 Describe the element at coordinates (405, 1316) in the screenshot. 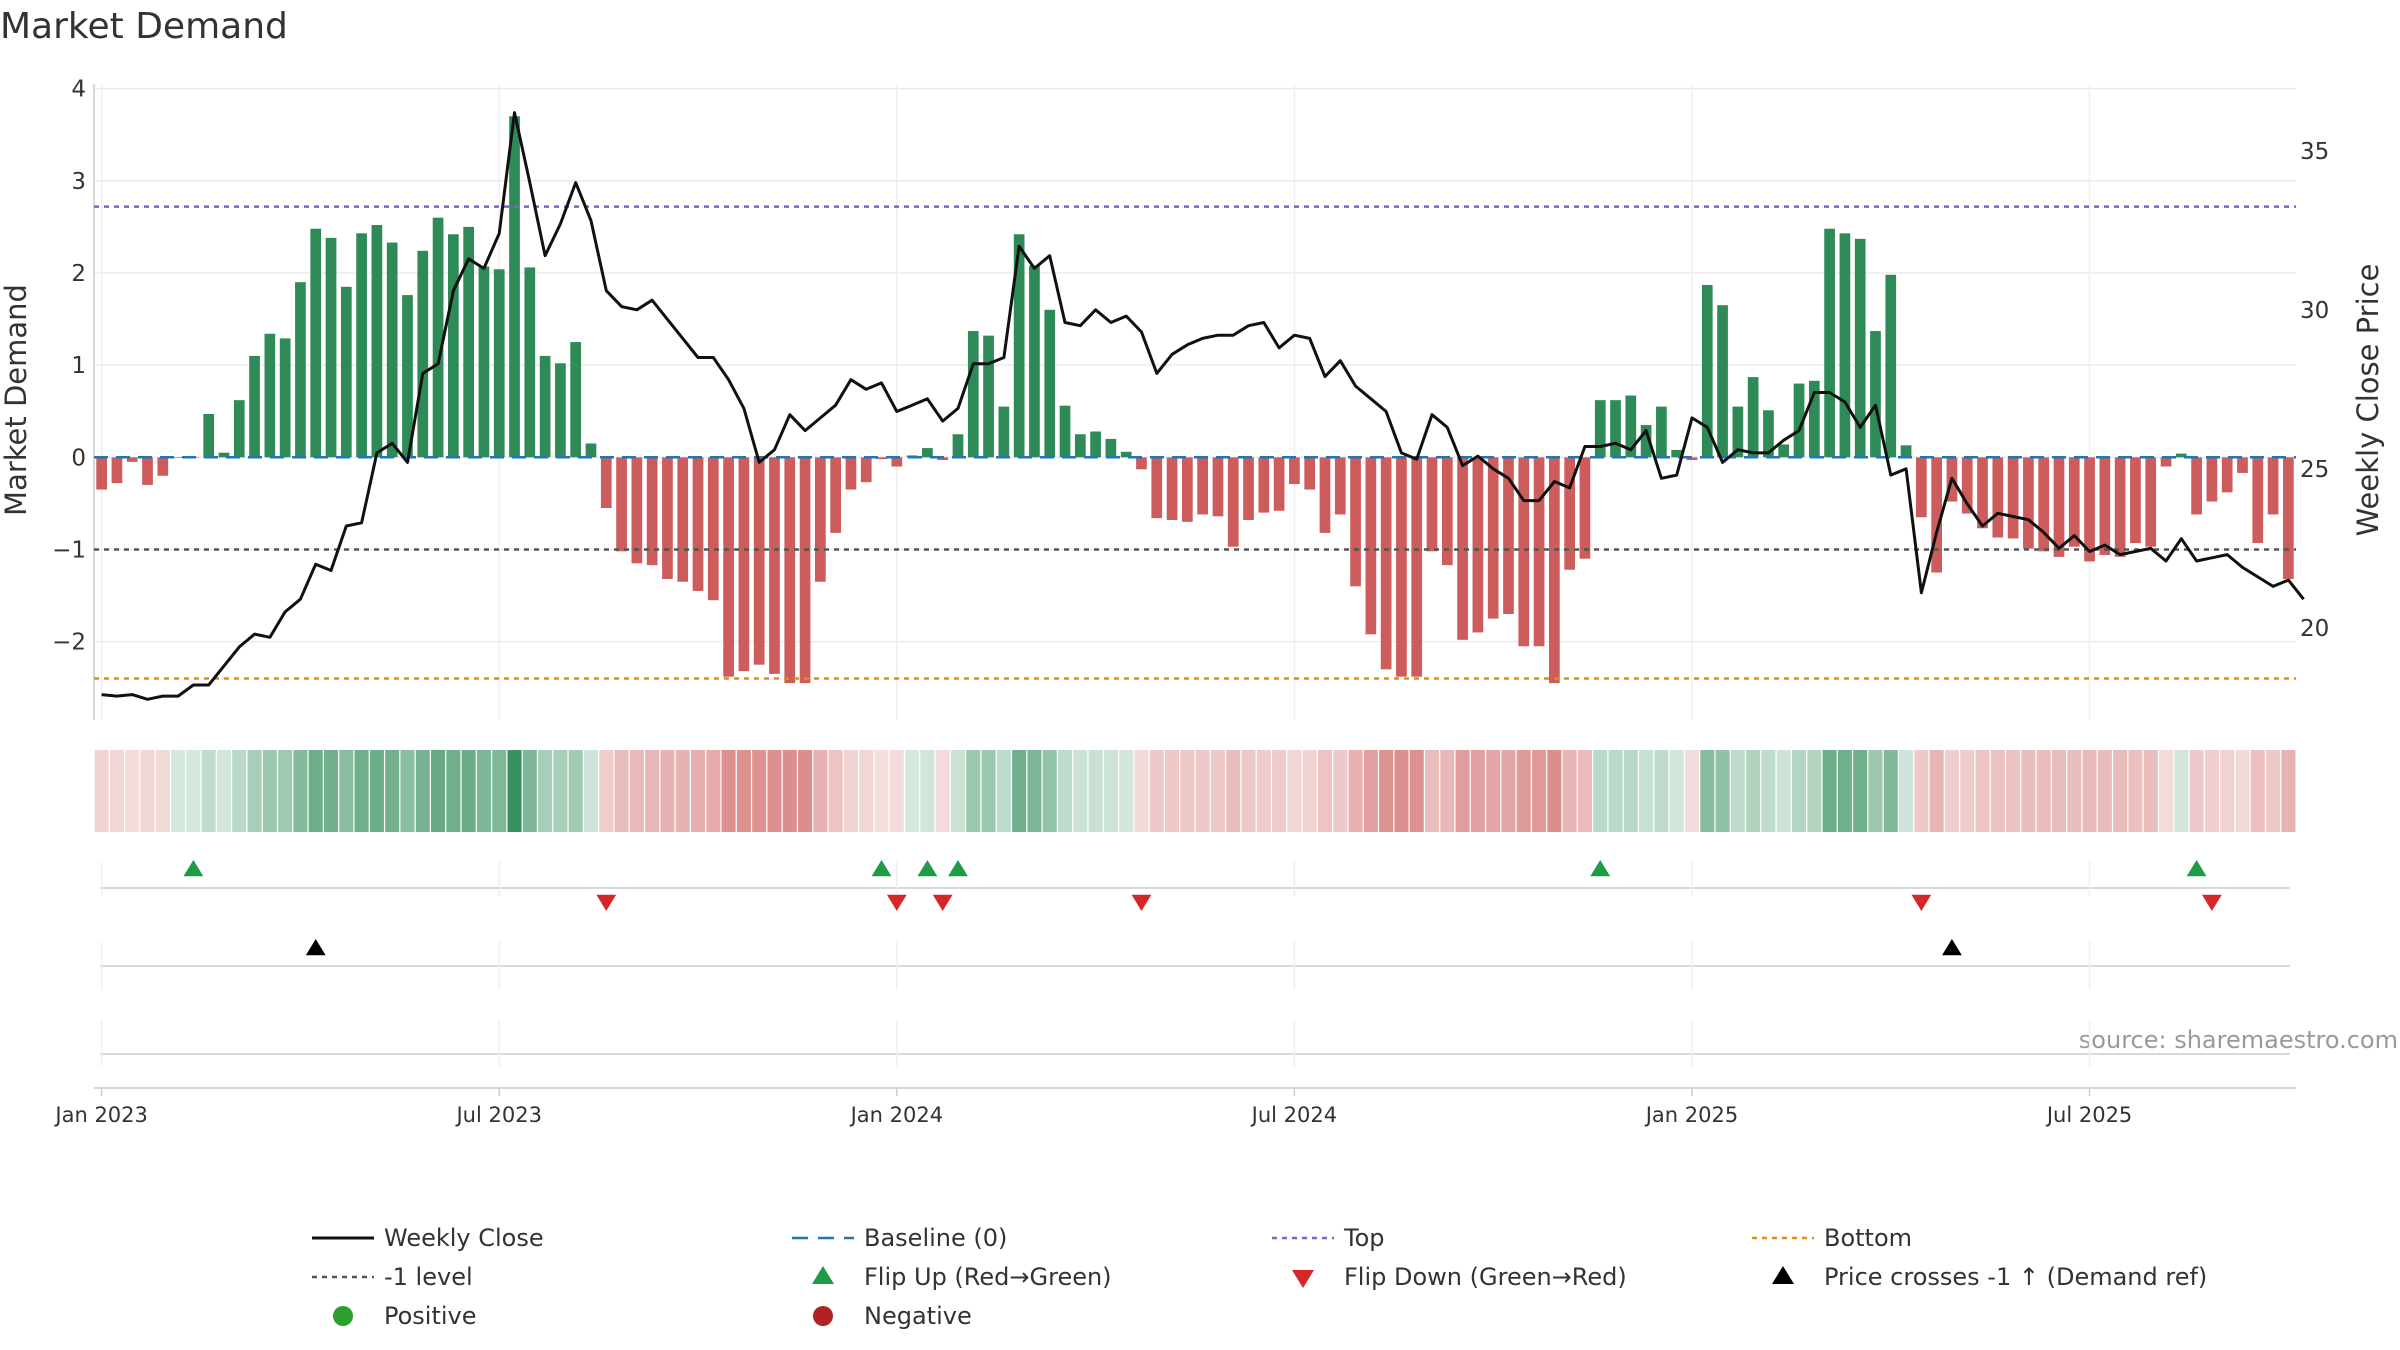

I see `legend-item-positive: Positive` at that location.